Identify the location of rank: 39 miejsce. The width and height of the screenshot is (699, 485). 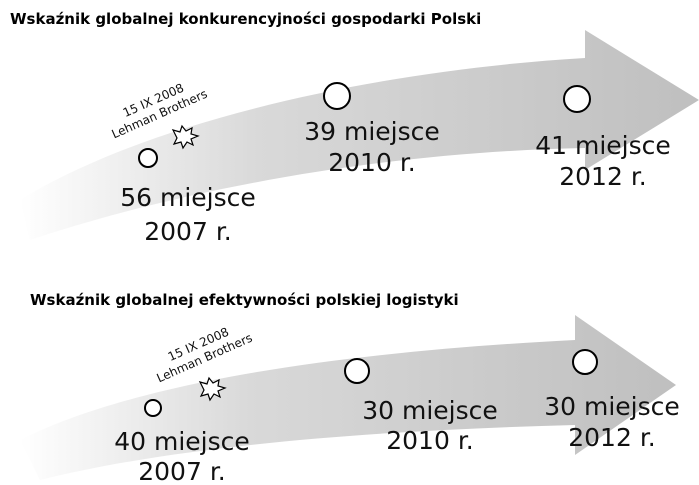
(372, 131).